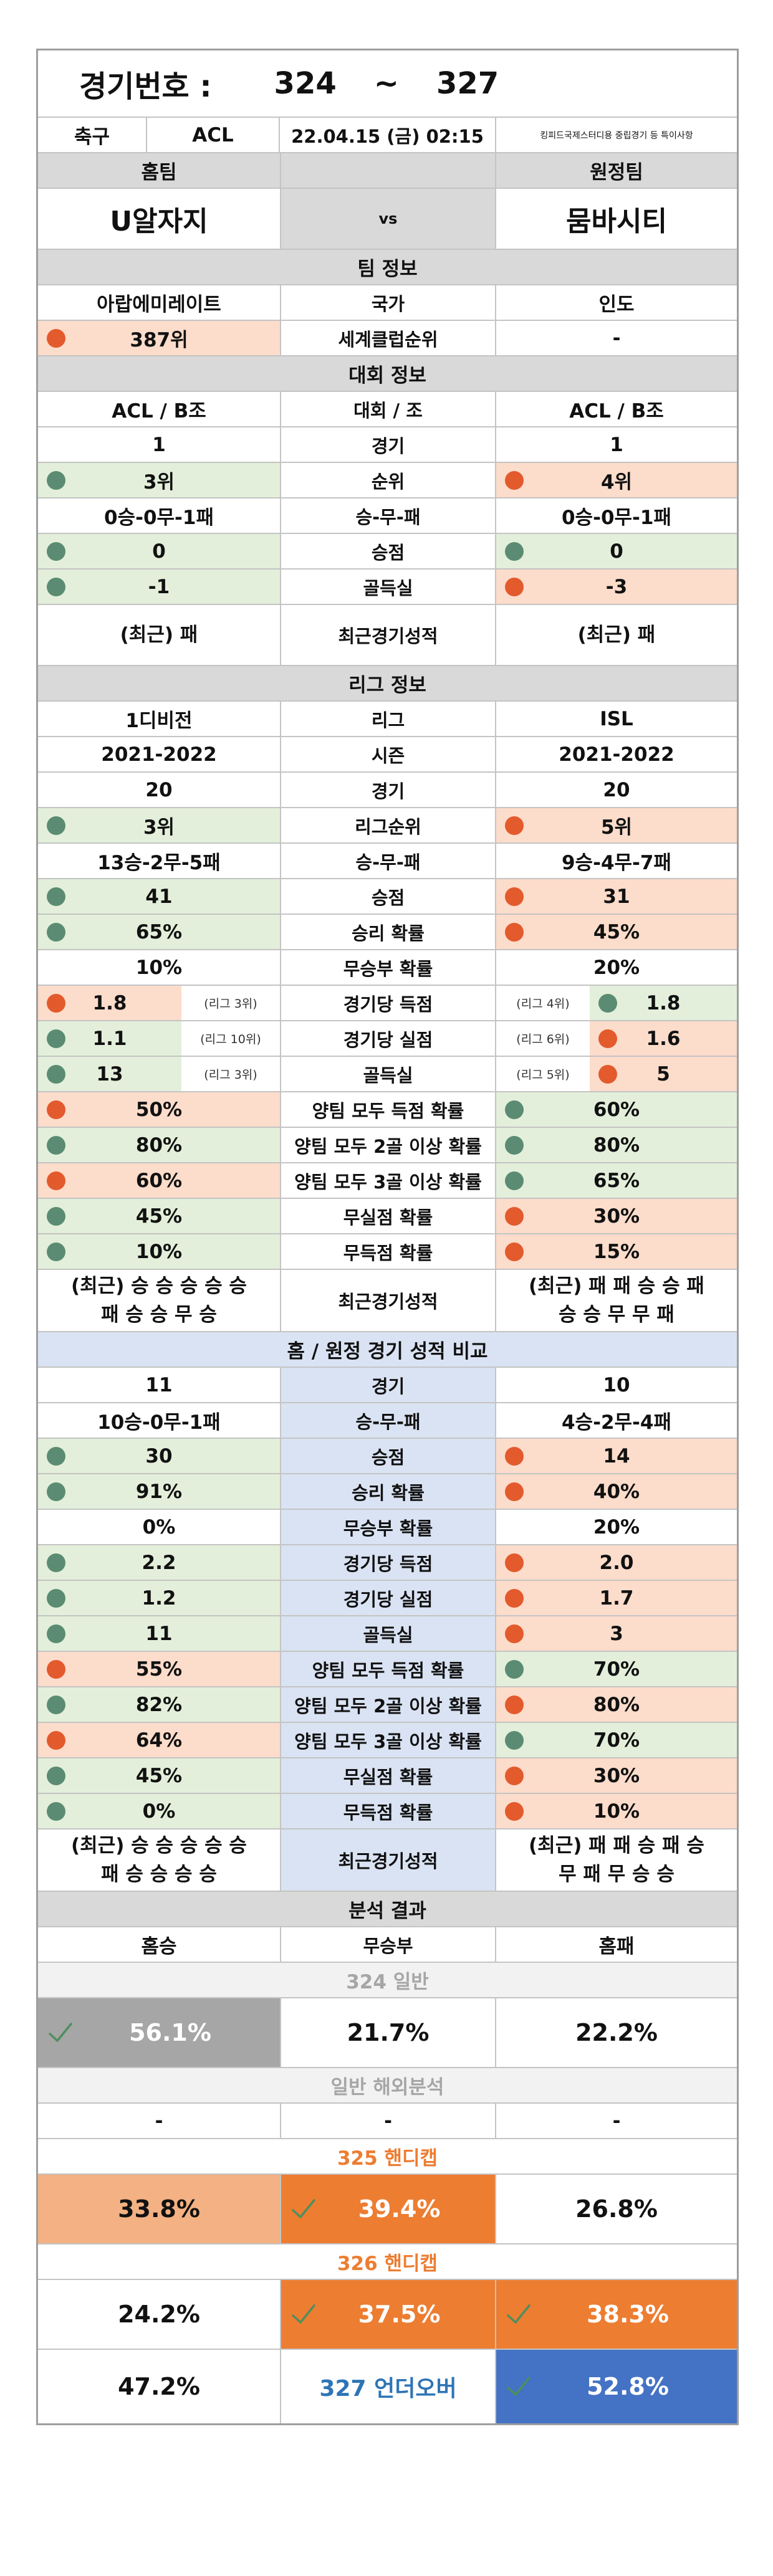  What do you see at coordinates (616, 1634) in the screenshot?
I see `away-value: 3` at bounding box center [616, 1634].